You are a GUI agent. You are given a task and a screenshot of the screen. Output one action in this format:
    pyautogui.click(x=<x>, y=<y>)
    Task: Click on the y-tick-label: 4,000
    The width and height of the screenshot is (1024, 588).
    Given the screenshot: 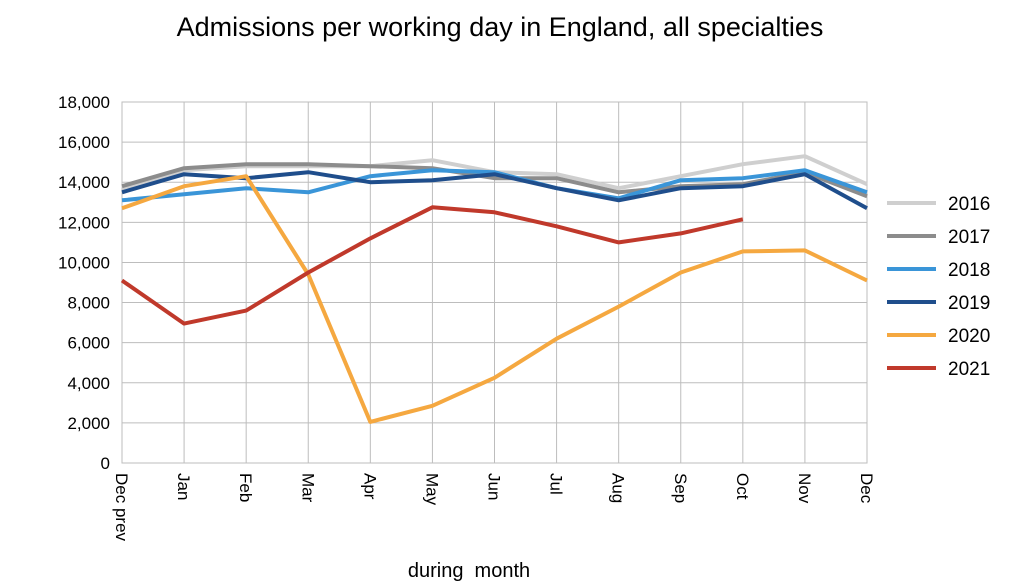 What is the action you would take?
    pyautogui.click(x=88, y=383)
    